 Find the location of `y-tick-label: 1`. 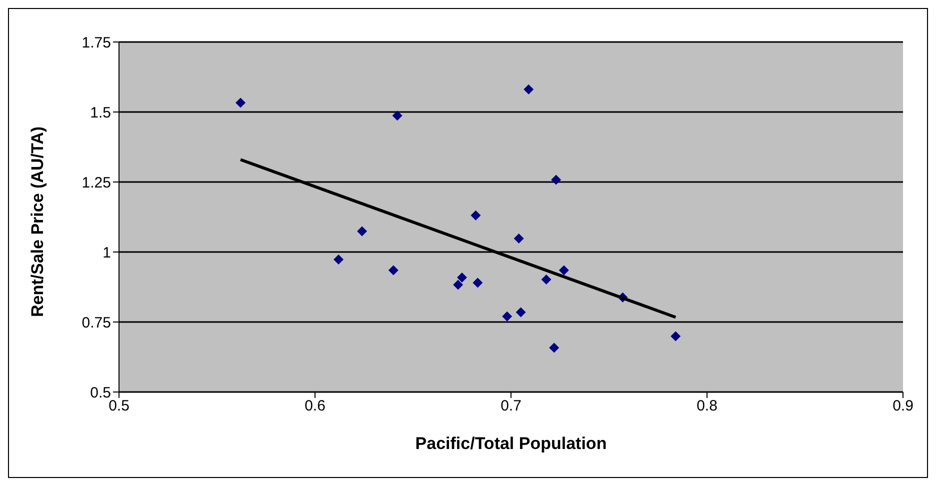

y-tick-label: 1 is located at coordinates (106, 253).